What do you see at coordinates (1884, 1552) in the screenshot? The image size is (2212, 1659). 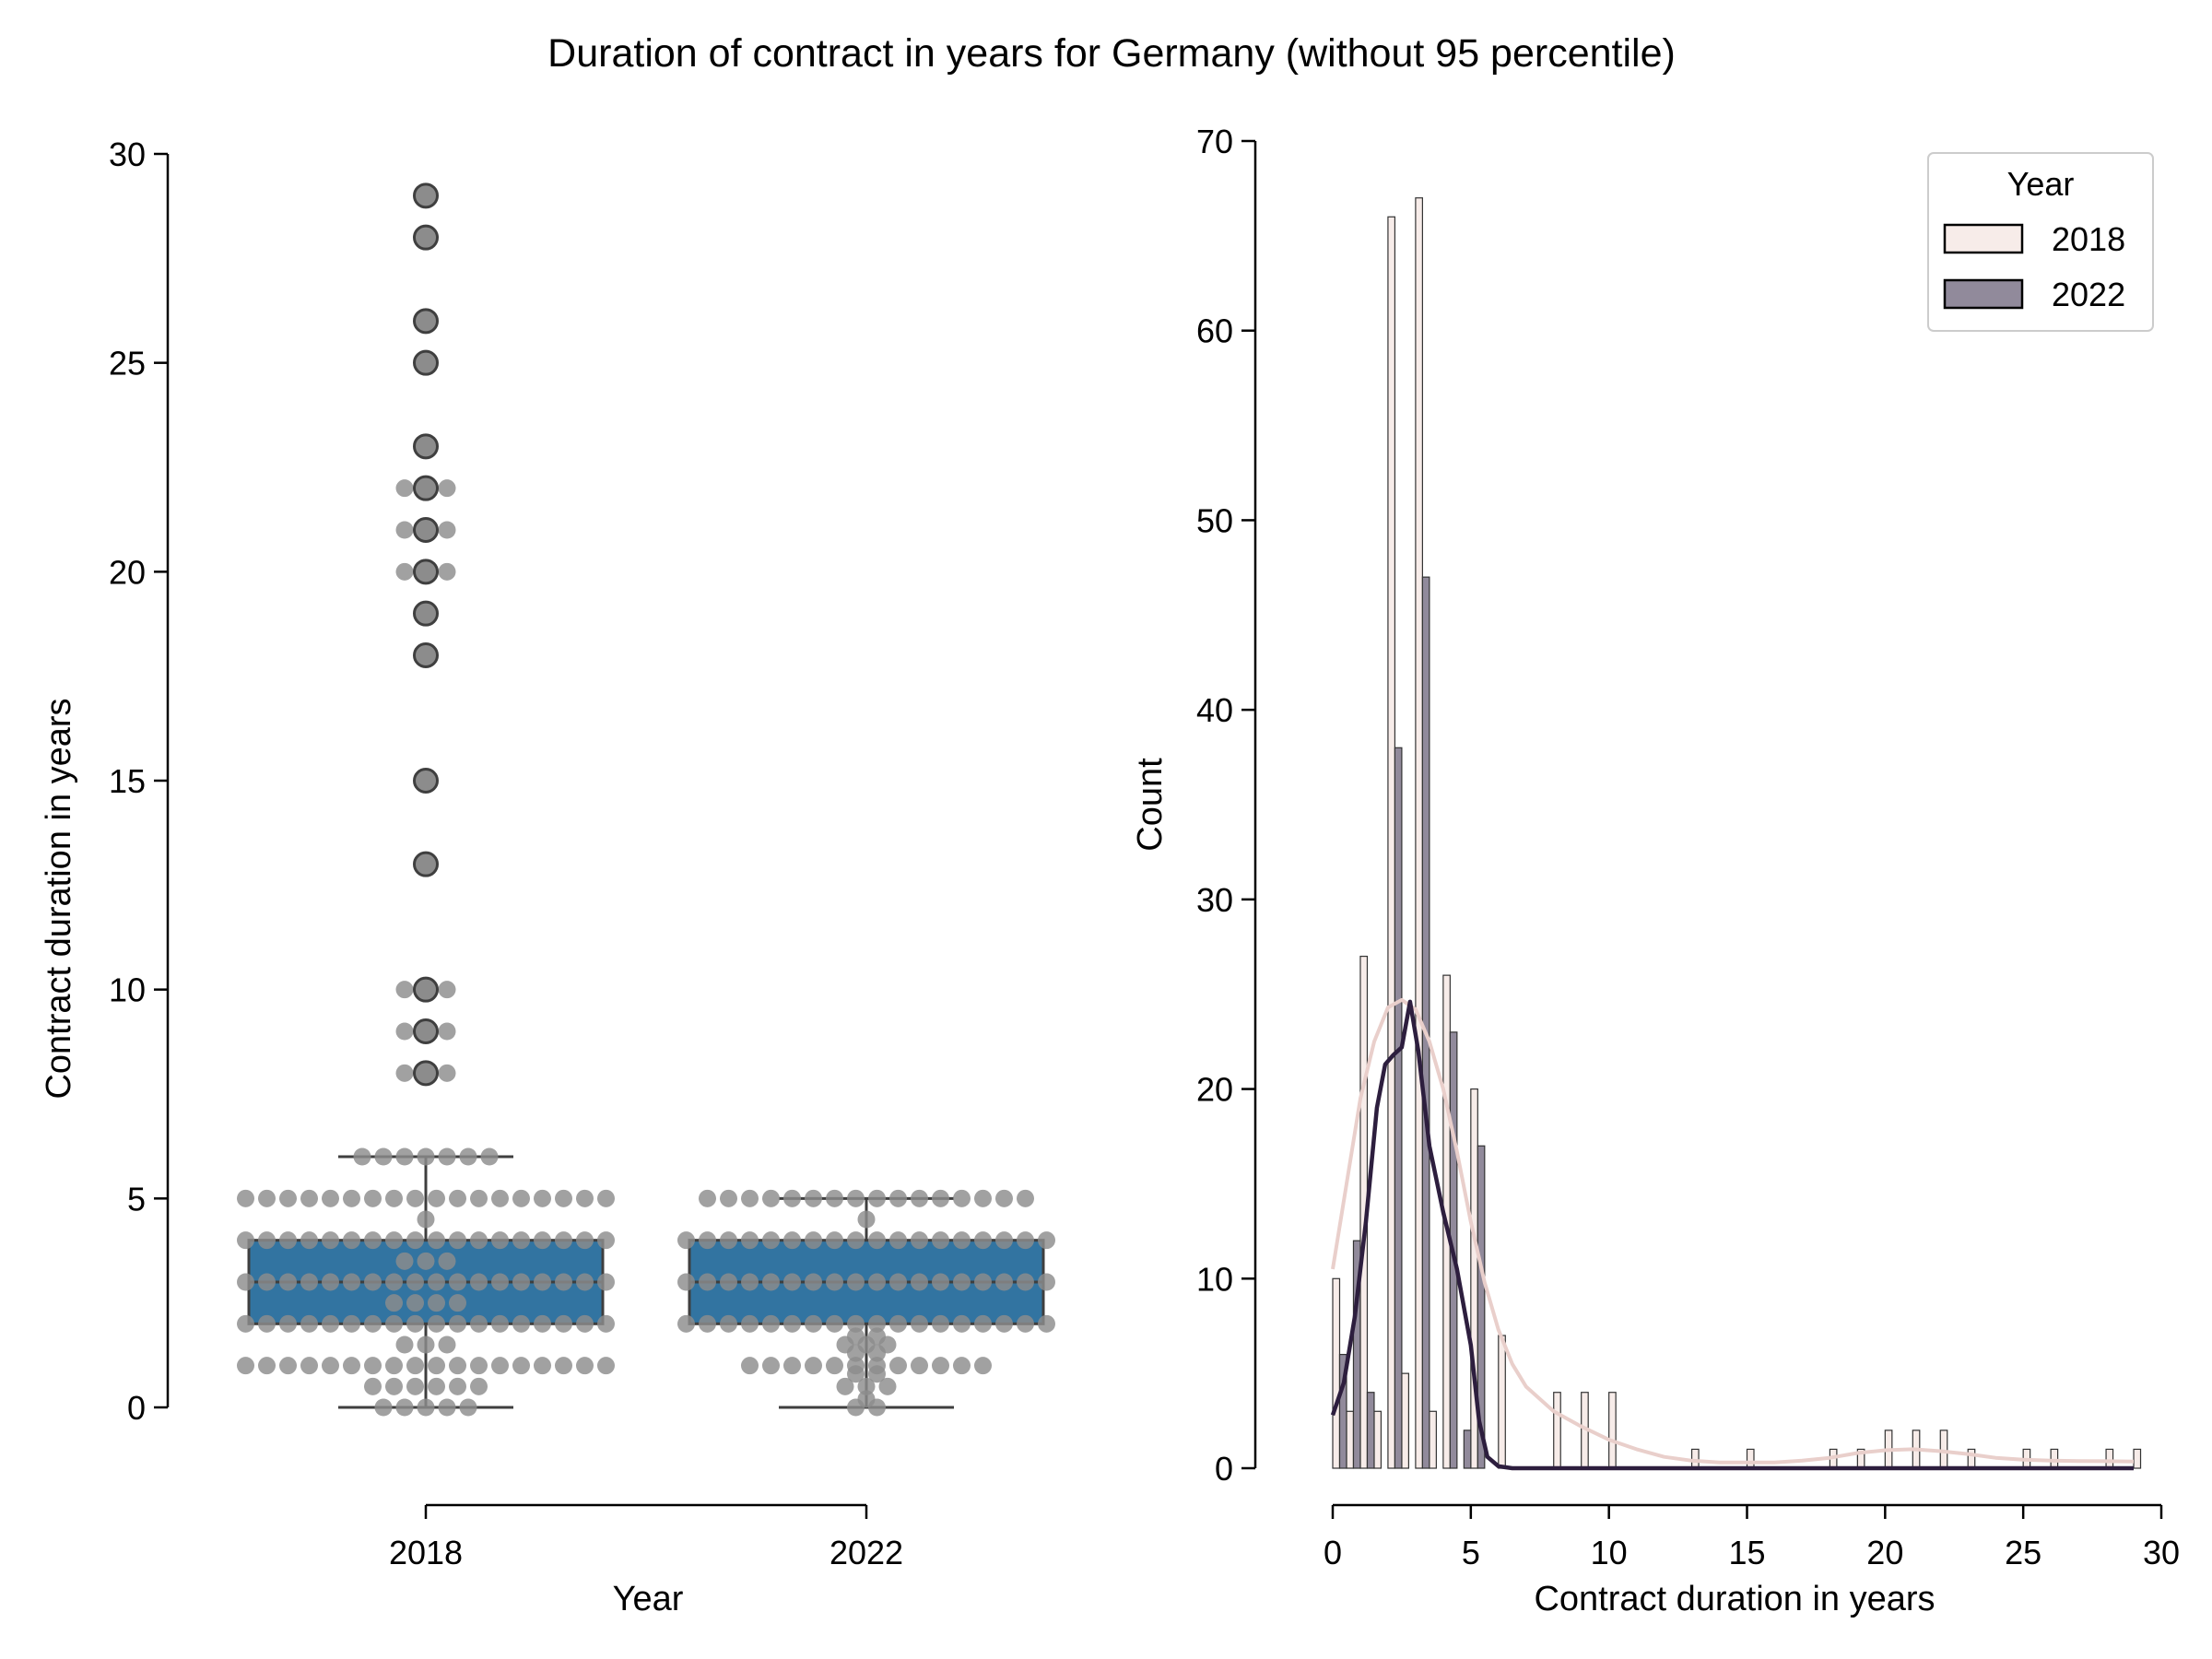 I see `histogram-x-tick-label: 20` at bounding box center [1884, 1552].